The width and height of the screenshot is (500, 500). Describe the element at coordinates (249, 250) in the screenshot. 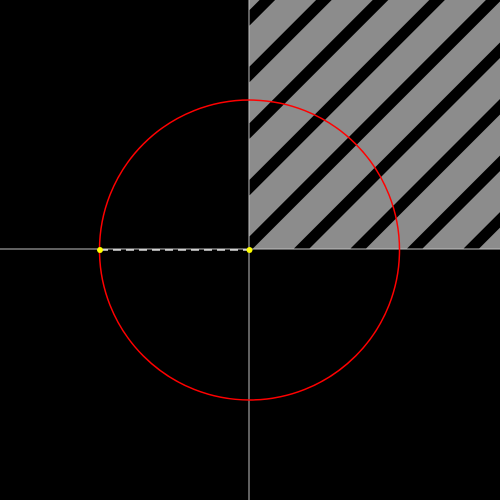

I see `origin-center-point` at that location.